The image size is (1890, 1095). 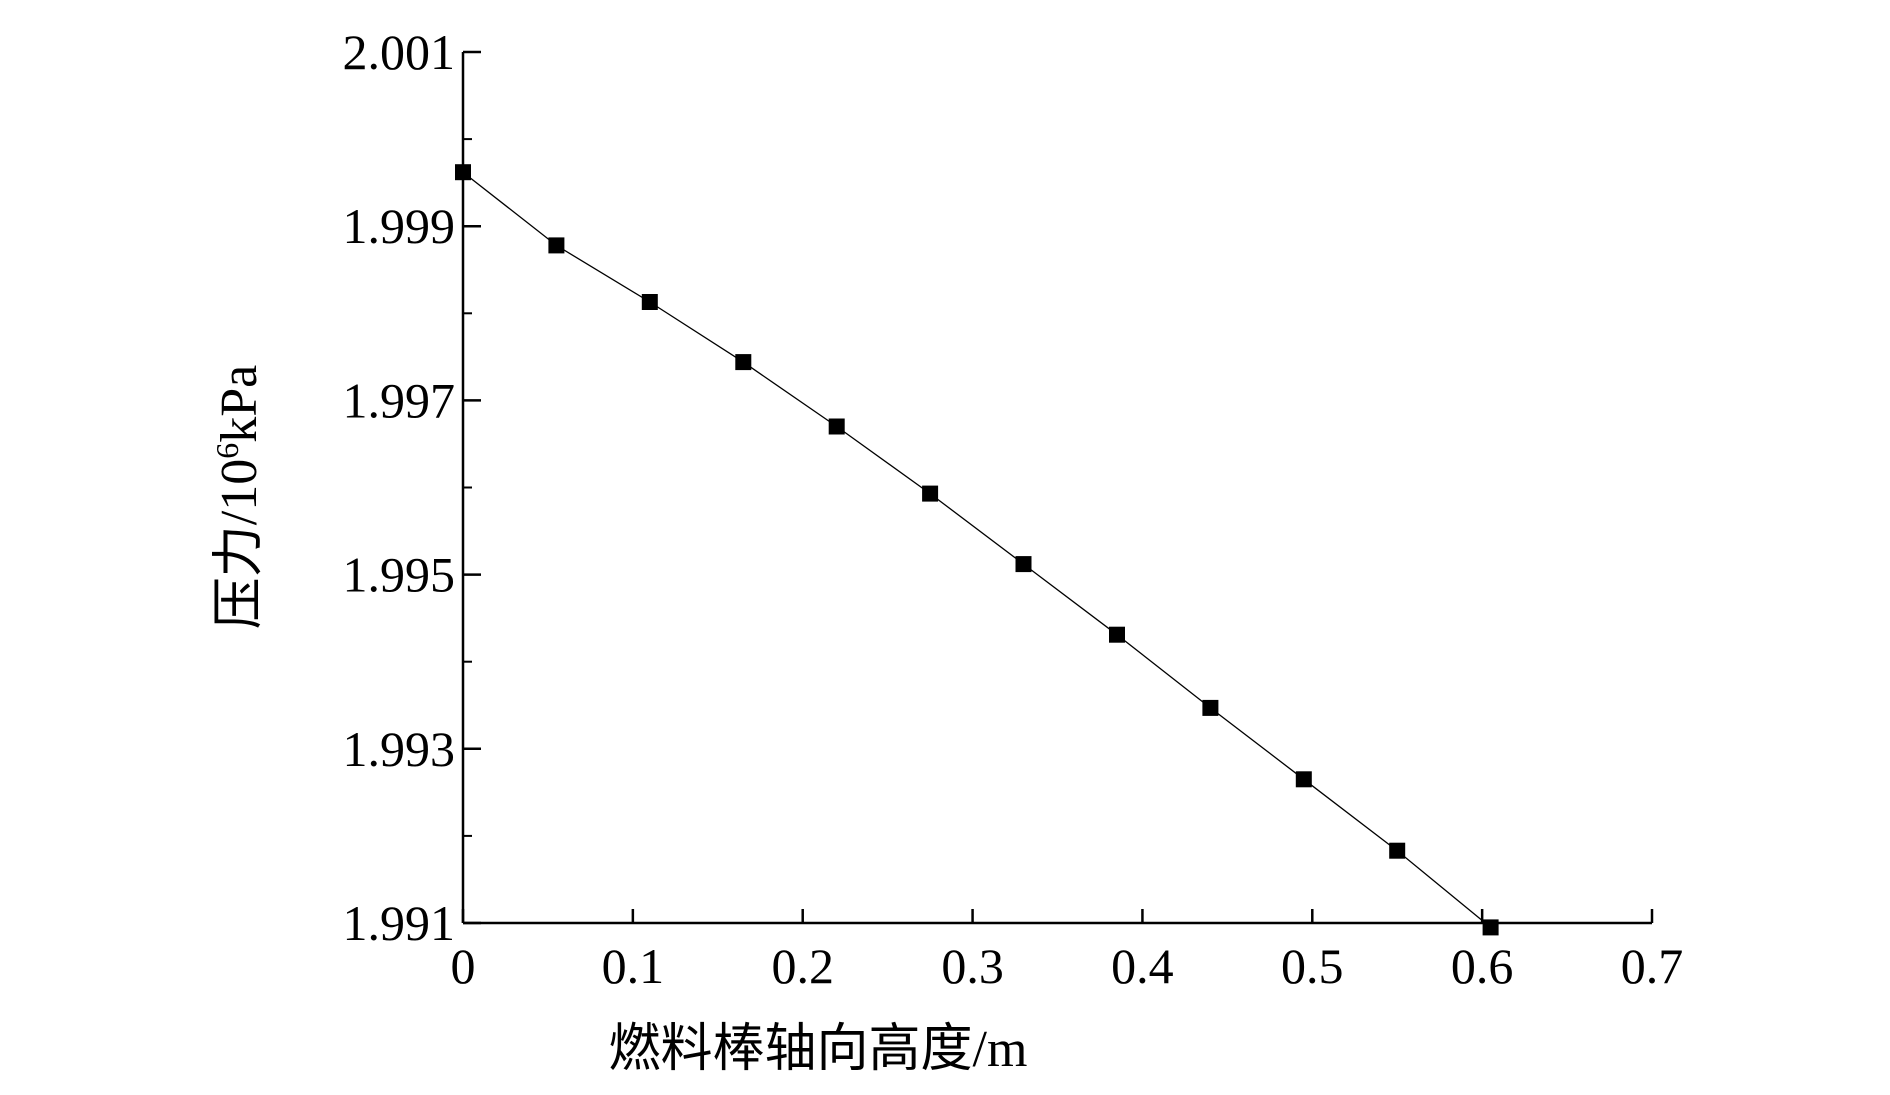 I want to click on y-axis-title: 压力/106kPa, so click(x=238, y=497).